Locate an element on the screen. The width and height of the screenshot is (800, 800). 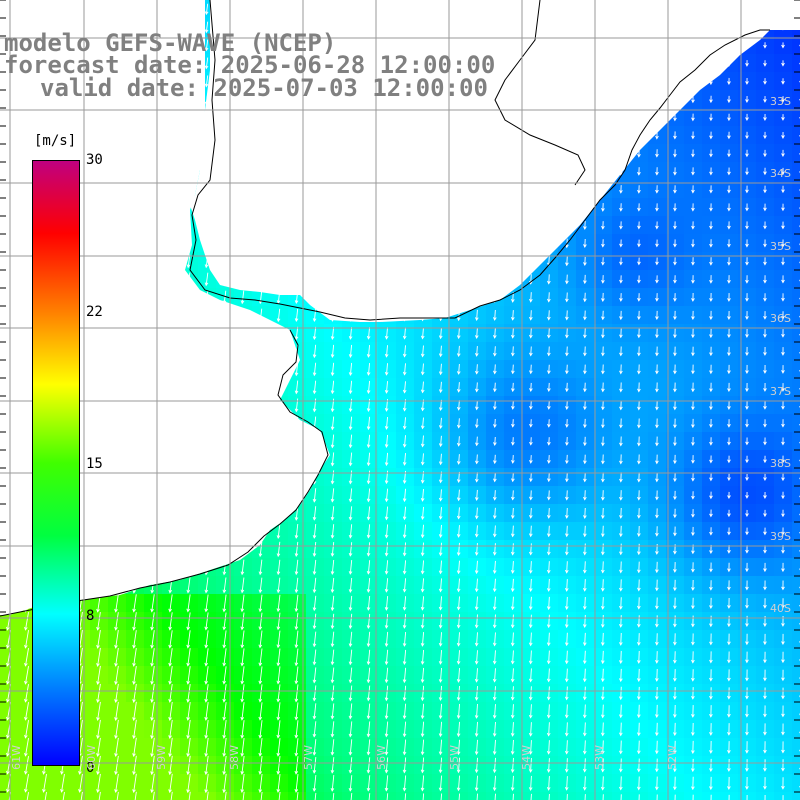
lon-label: 61W is located at coordinates (16, 757).